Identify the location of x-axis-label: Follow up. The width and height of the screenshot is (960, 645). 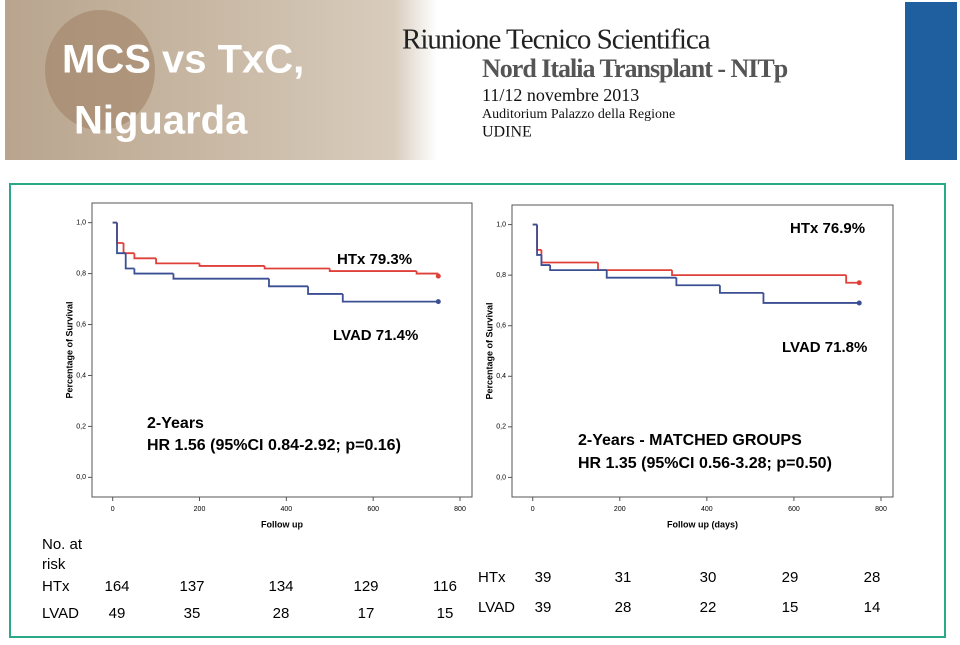
(282, 524).